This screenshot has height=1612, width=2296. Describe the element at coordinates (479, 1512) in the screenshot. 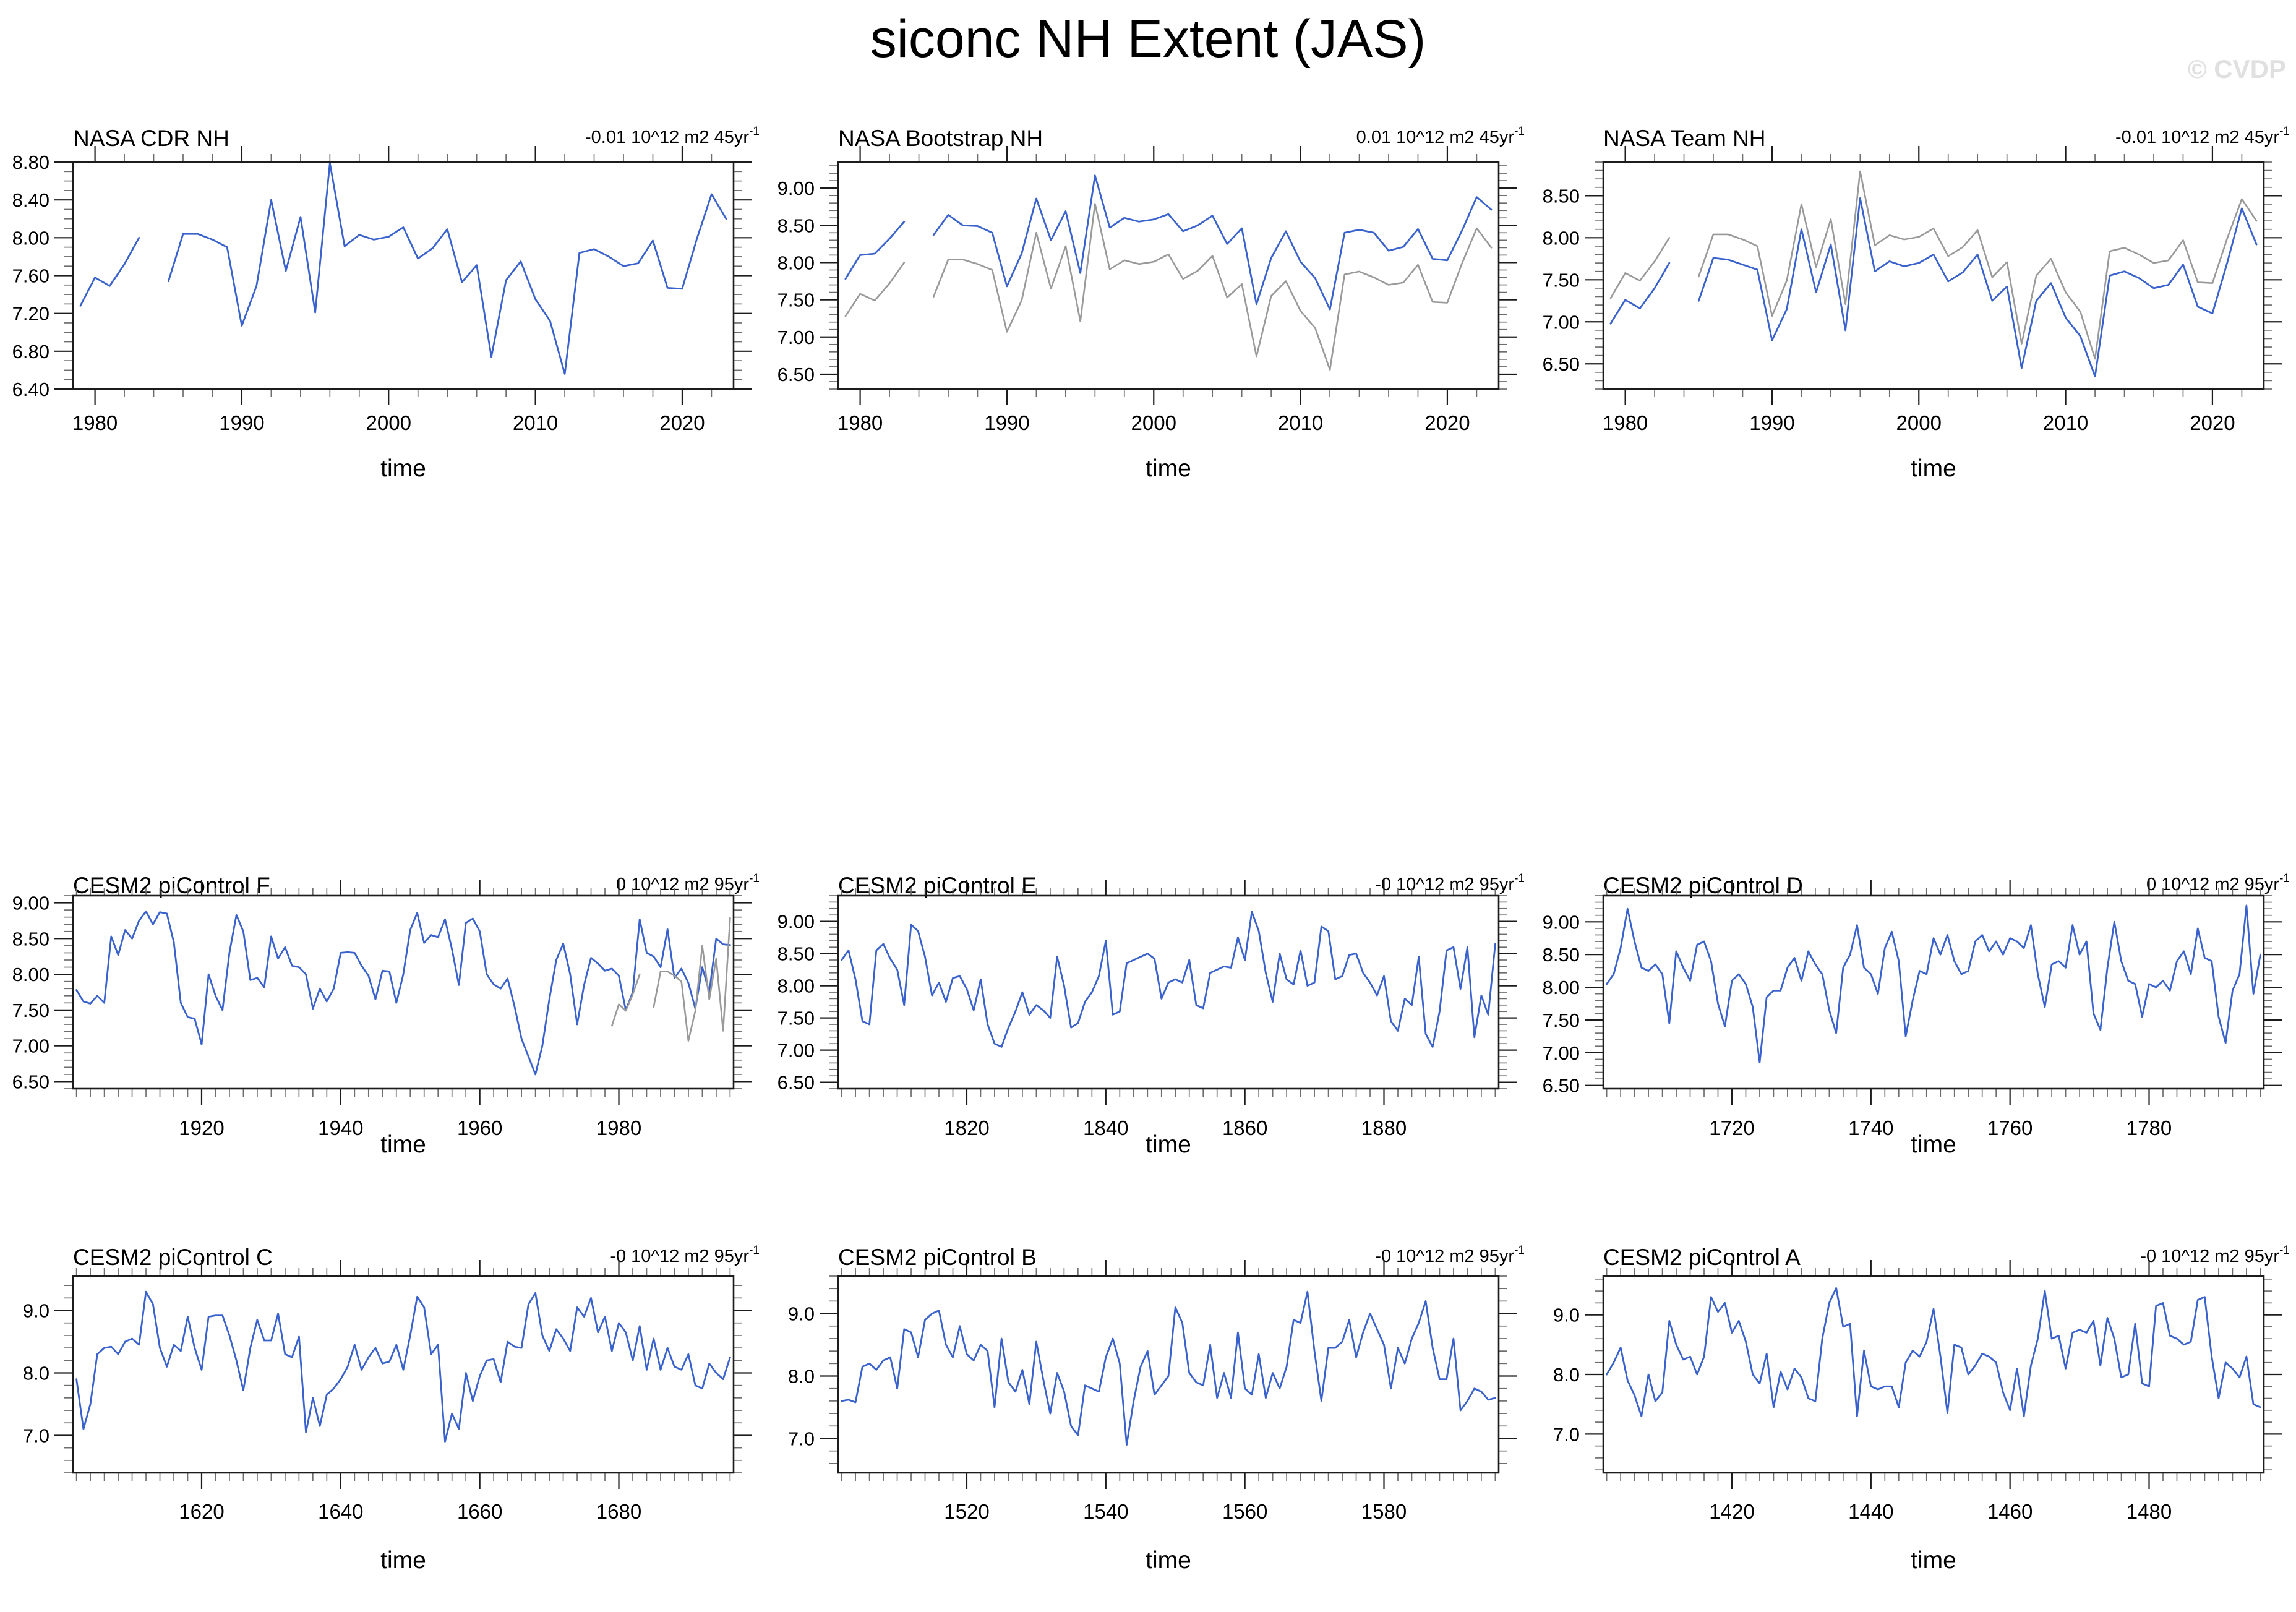

I see `x-tick-label: 1660` at that location.